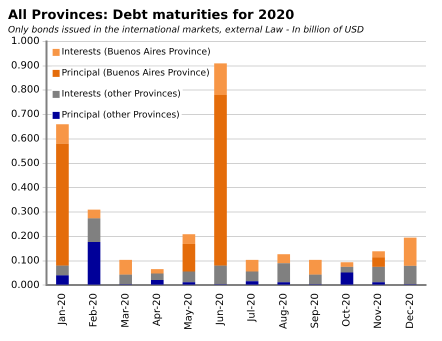  Describe the element at coordinates (25, 41) in the screenshot. I see `y-tick-label: 1.000` at that location.